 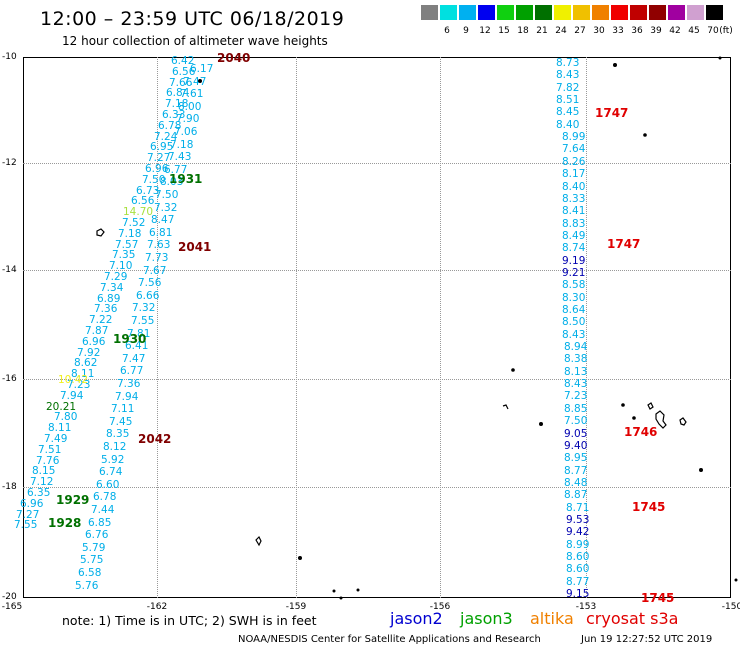 I want to click on wave-height-reading: 7.43, so click(x=180, y=157).